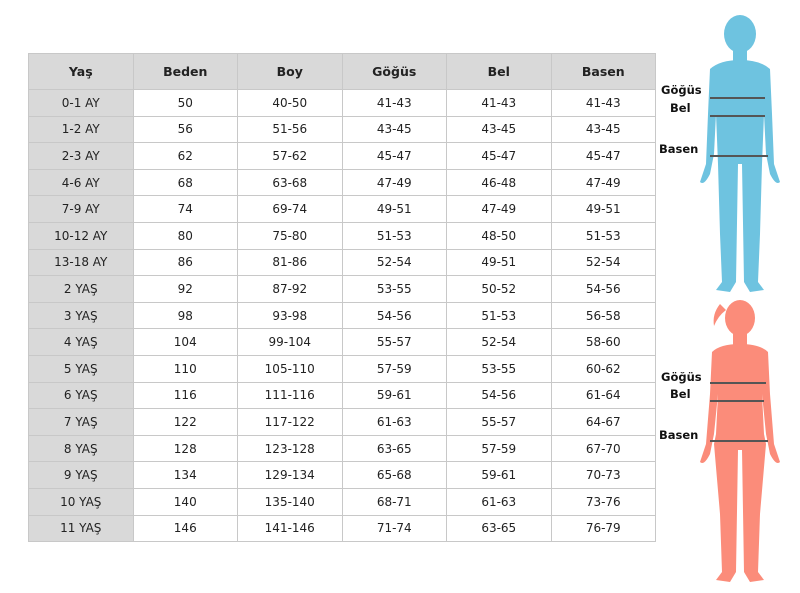 The height and width of the screenshot is (593, 800). What do you see at coordinates (81, 501) in the screenshot?
I see `age-cell: 10 YAŞ` at bounding box center [81, 501].